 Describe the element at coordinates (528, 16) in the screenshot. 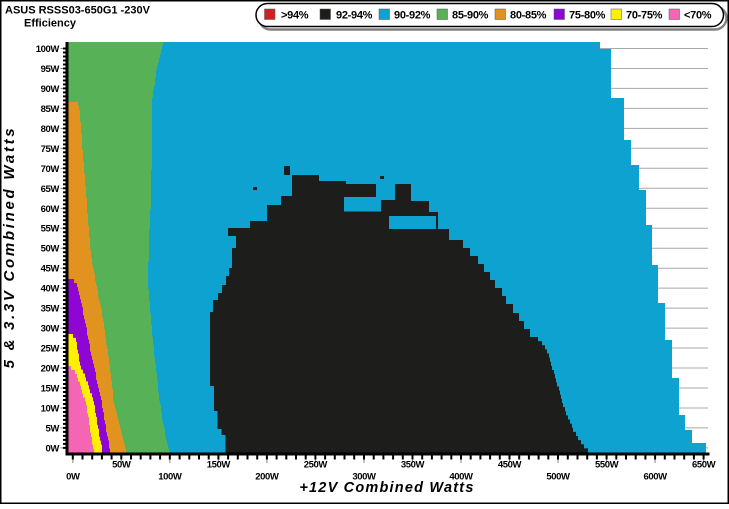

I see `svg-text: 80-85%` at that location.